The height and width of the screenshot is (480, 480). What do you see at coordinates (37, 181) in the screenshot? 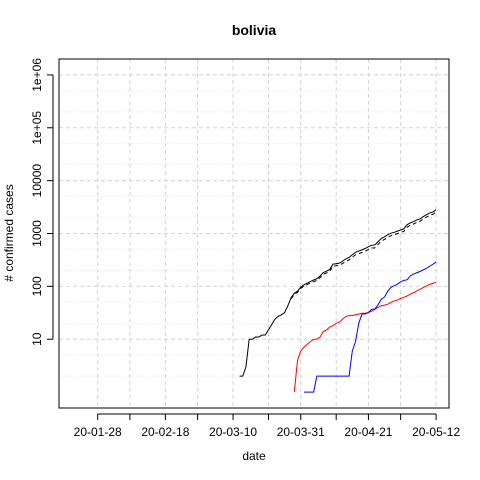
I see `y-tick-label: 10000` at bounding box center [37, 181].